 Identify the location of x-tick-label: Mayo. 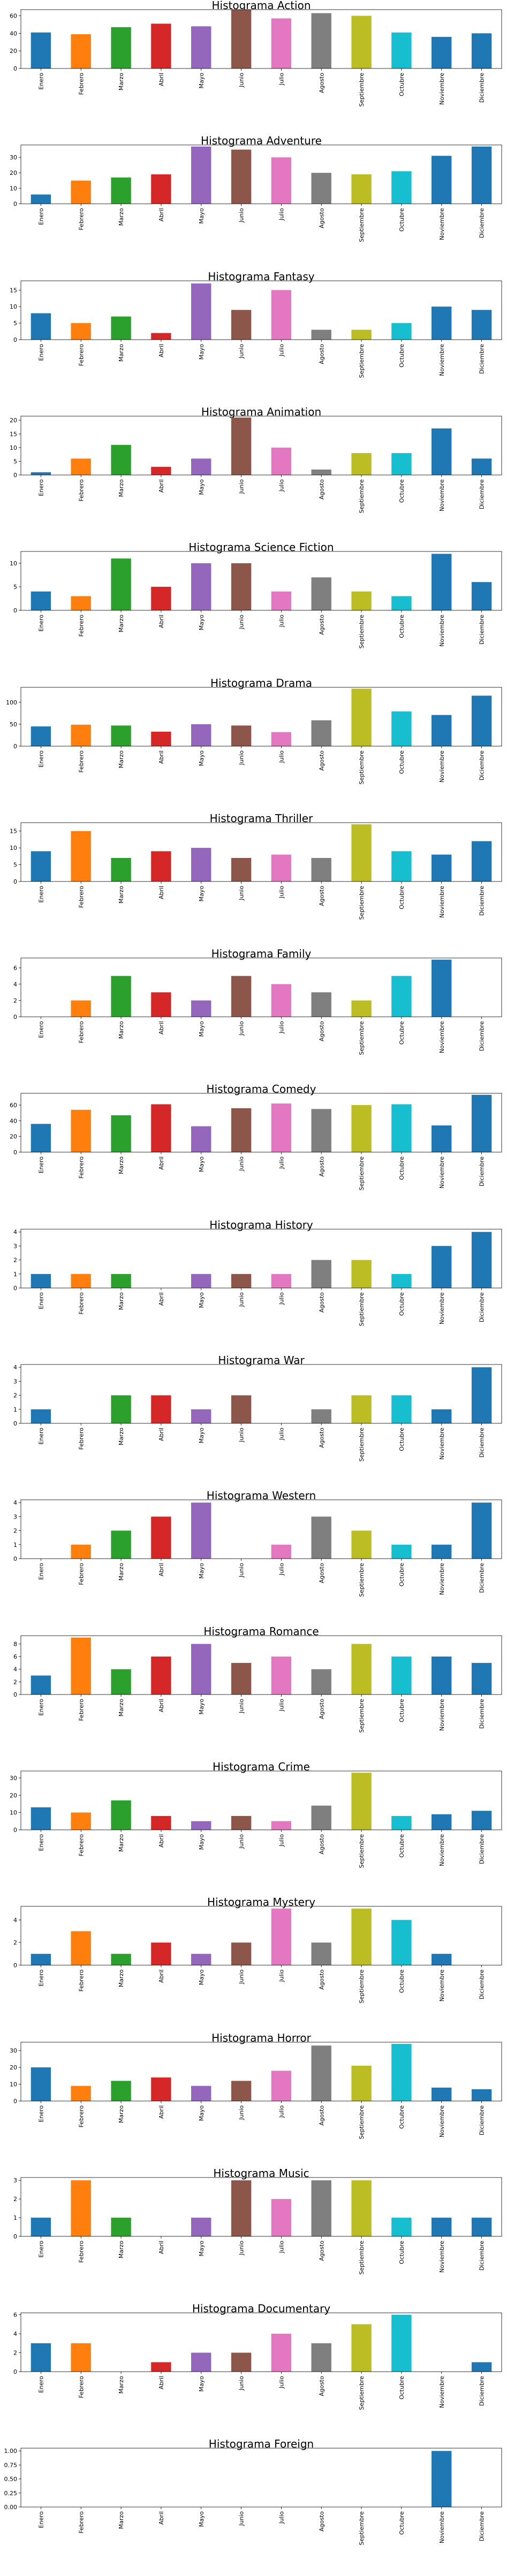
(201, 2384).